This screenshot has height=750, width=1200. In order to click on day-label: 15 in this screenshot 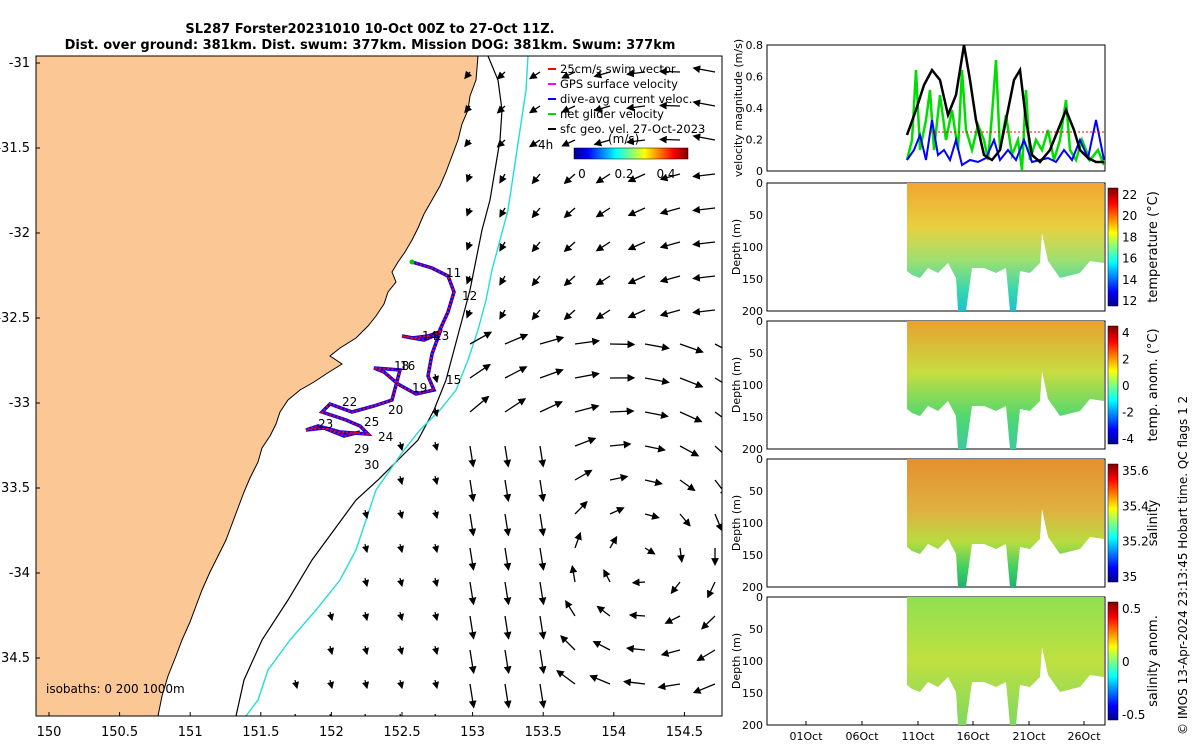, I will do `click(453, 380)`.